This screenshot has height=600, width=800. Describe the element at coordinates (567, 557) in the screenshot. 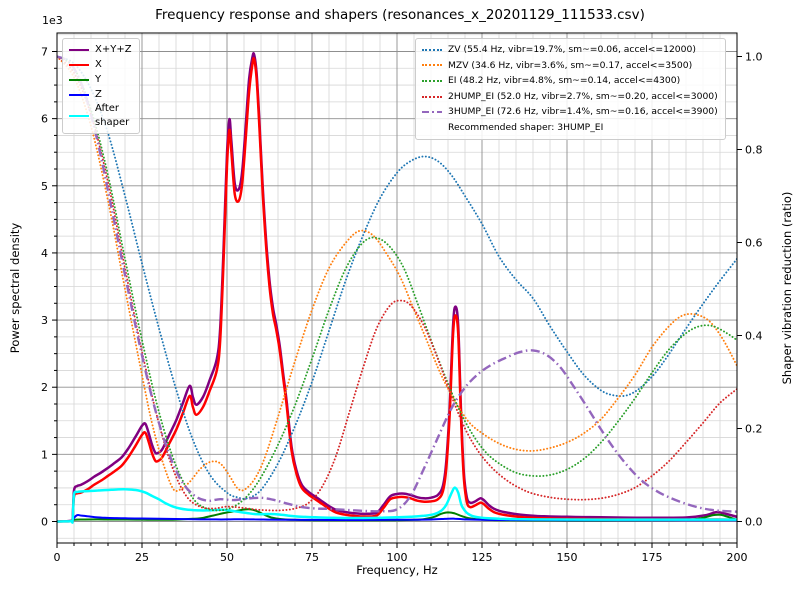

I see `tick-label: 150` at that location.